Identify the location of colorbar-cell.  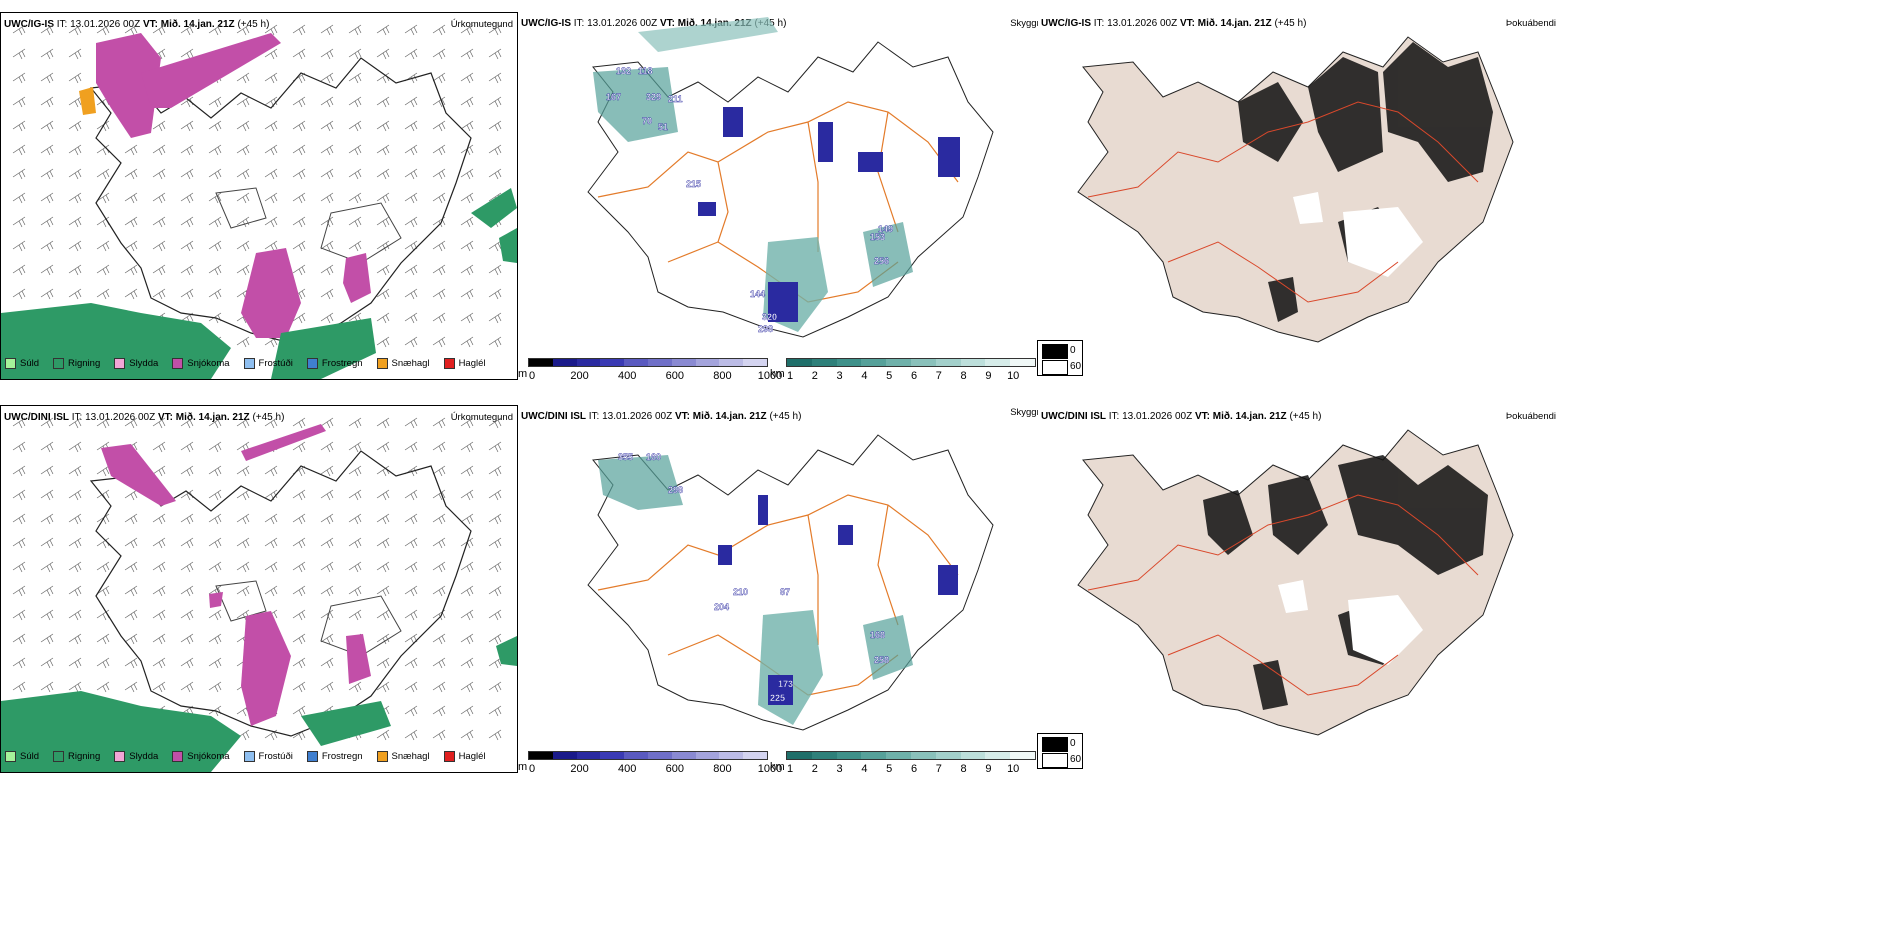
(683, 362).